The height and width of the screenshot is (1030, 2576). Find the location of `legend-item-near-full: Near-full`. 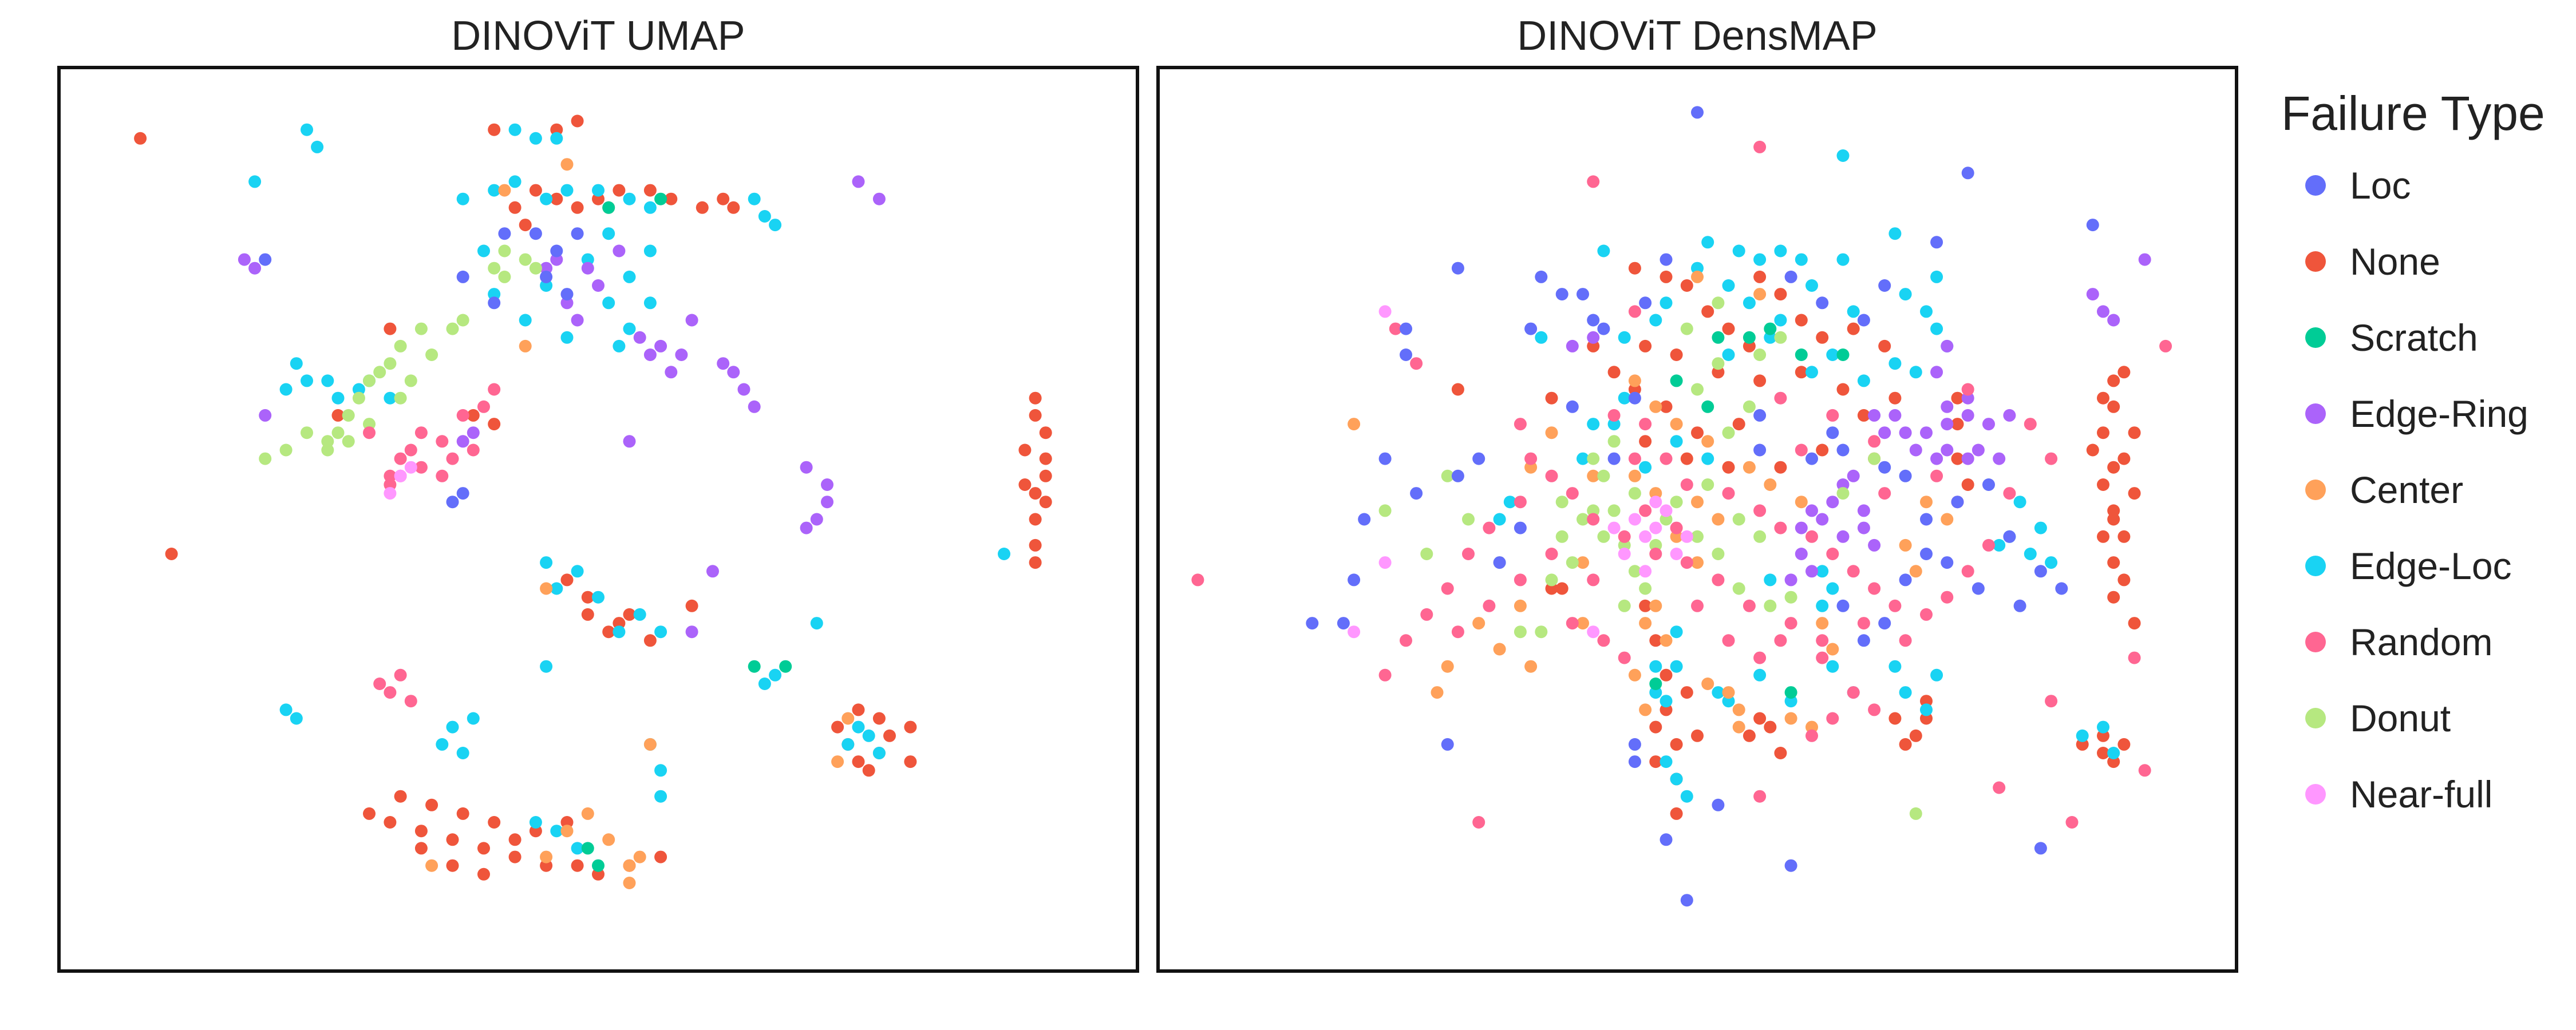

legend-item-near-full: Near-full is located at coordinates (2413, 794).